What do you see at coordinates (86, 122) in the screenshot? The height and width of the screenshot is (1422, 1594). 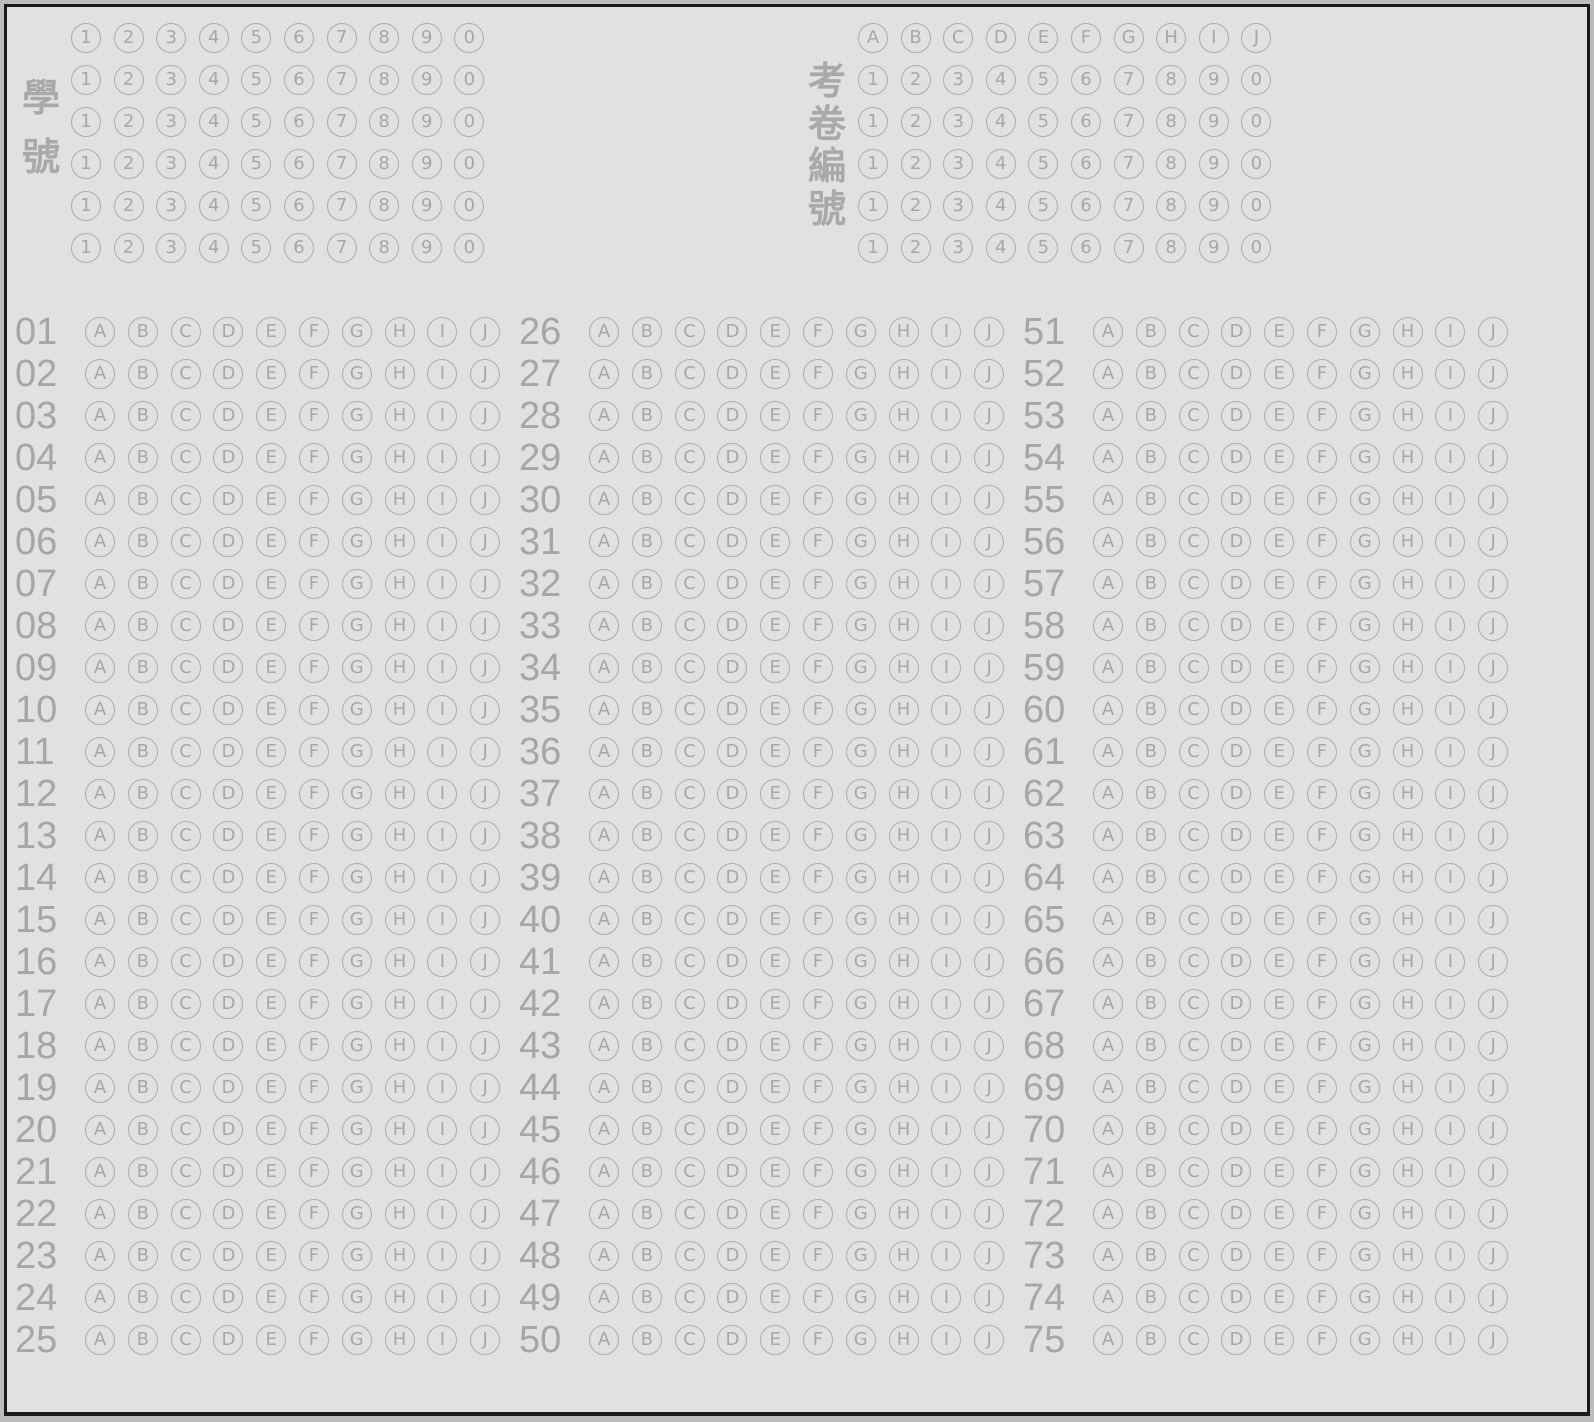 I see `answer-bubble: 1` at bounding box center [86, 122].